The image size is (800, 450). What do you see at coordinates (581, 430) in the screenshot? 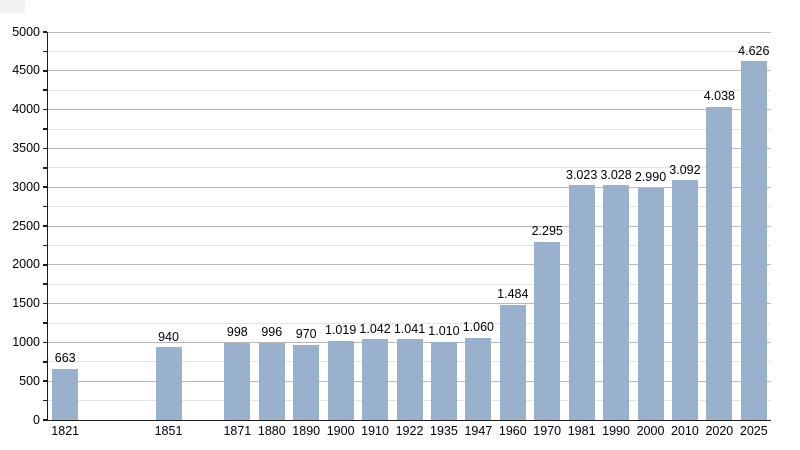
I see `x-axis-label: 1981` at bounding box center [581, 430].